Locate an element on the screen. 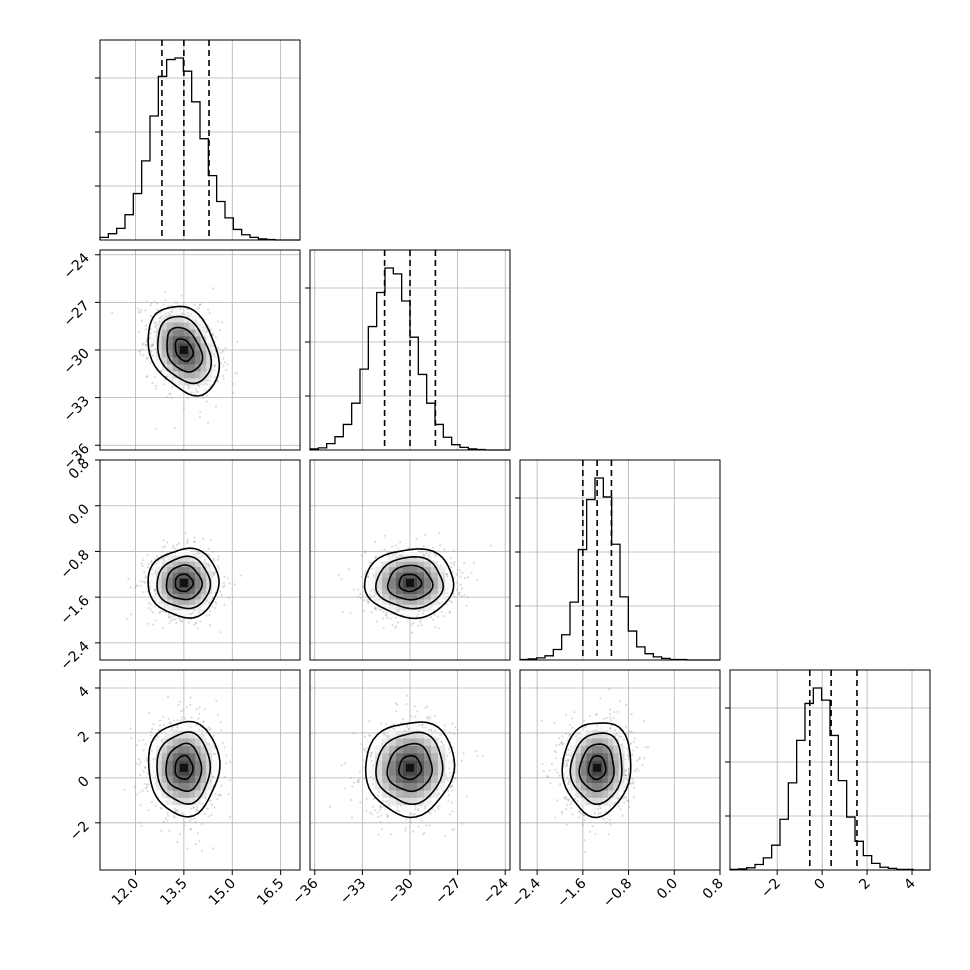 The width and height of the screenshot is (970, 970). histogram-step is located at coordinates (409, 359).